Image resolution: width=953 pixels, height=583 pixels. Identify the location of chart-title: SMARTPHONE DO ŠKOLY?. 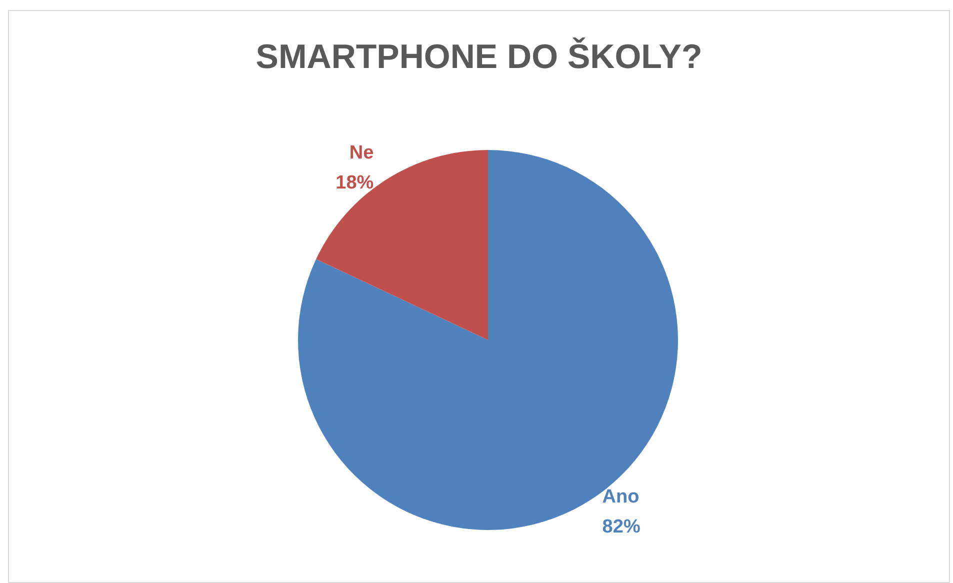
(479, 56).